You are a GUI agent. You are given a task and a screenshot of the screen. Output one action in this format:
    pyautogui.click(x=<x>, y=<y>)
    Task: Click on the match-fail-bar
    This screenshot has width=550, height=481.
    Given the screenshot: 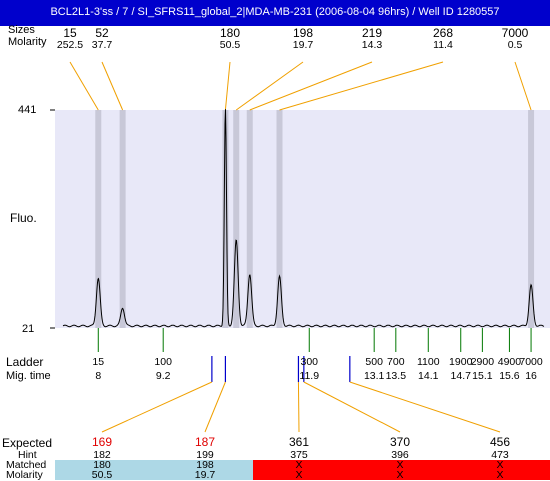 What is the action you would take?
    pyautogui.click(x=401, y=470)
    